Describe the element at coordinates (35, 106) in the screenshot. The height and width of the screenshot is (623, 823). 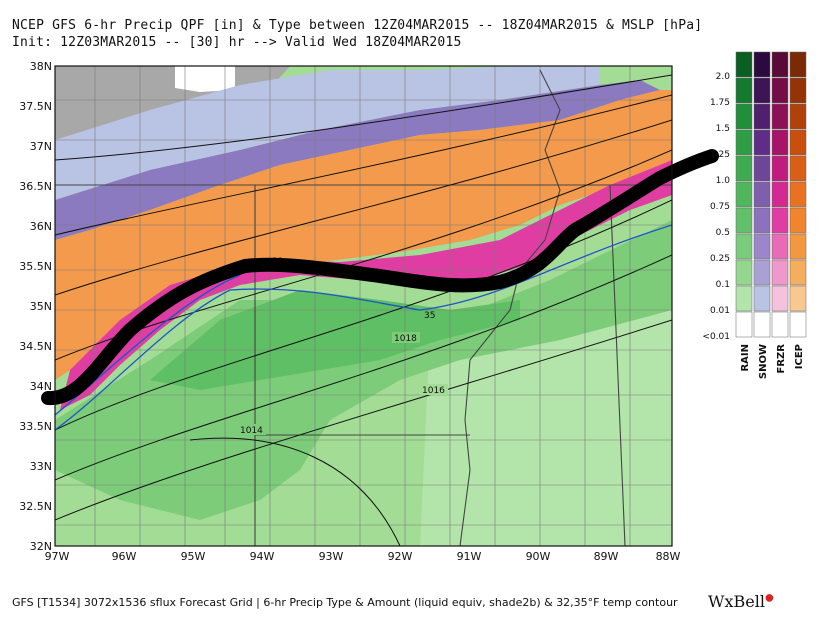
I see `lat-label: 37.5N` at that location.